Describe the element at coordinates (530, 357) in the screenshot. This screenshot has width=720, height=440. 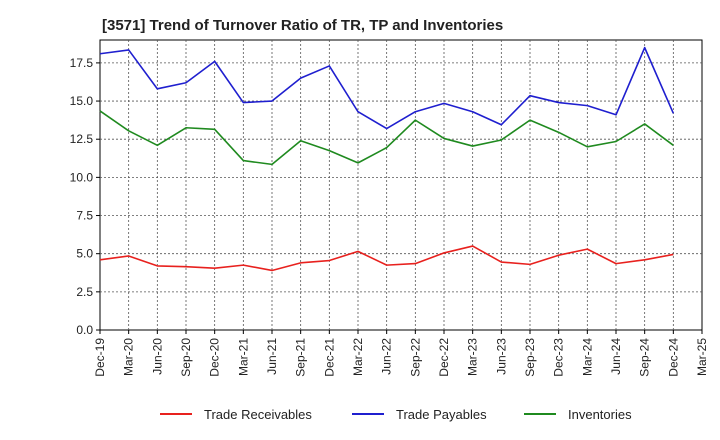
I see `x-tick-label: Sep-23` at that location.